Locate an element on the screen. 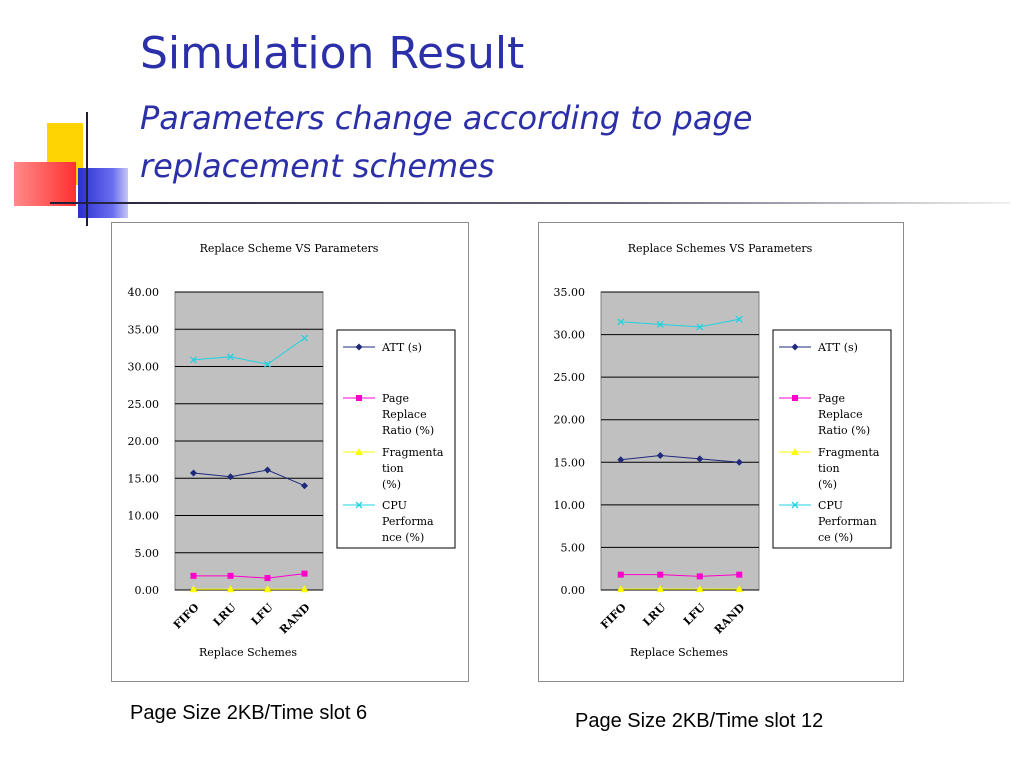 This screenshot has height=768, width=1024. slide-title: Simulation Result is located at coordinates (332, 53).